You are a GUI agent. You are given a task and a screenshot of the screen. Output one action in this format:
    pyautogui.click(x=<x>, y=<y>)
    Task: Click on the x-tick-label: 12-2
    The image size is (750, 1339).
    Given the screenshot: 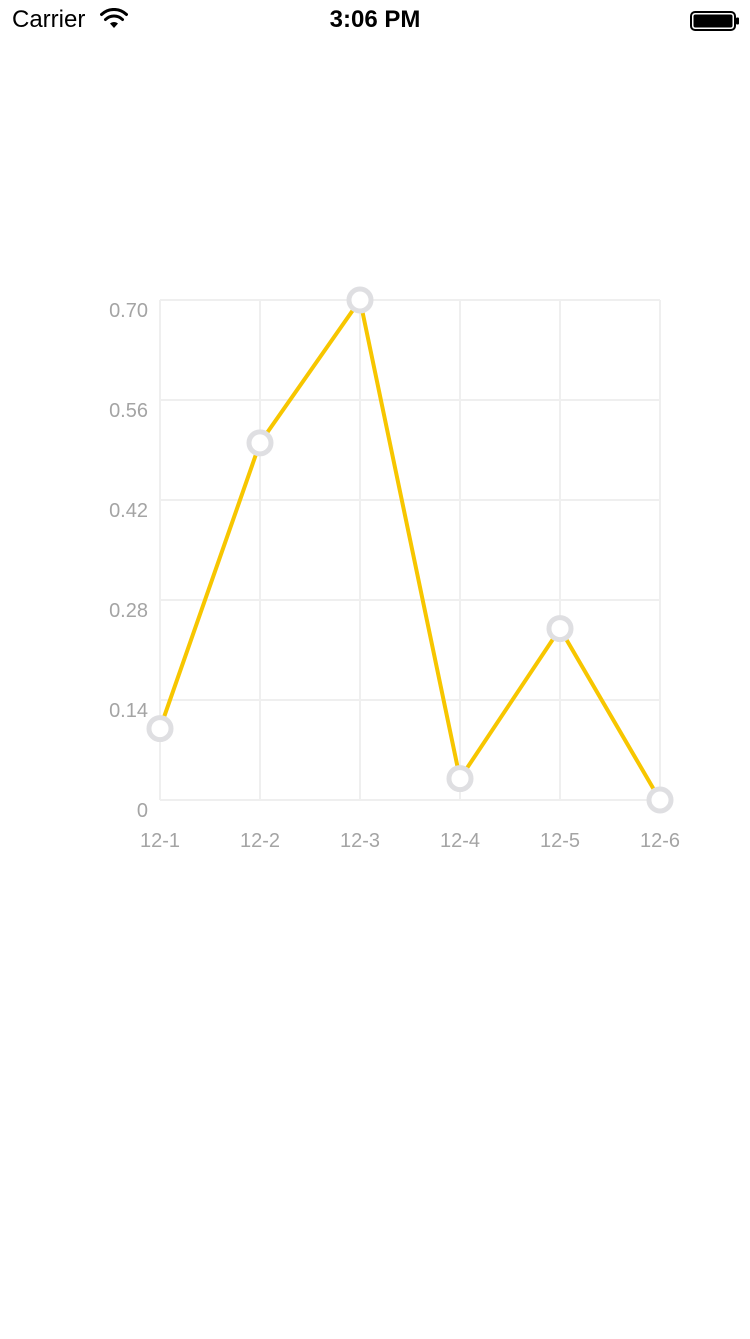 What is the action you would take?
    pyautogui.click(x=260, y=841)
    